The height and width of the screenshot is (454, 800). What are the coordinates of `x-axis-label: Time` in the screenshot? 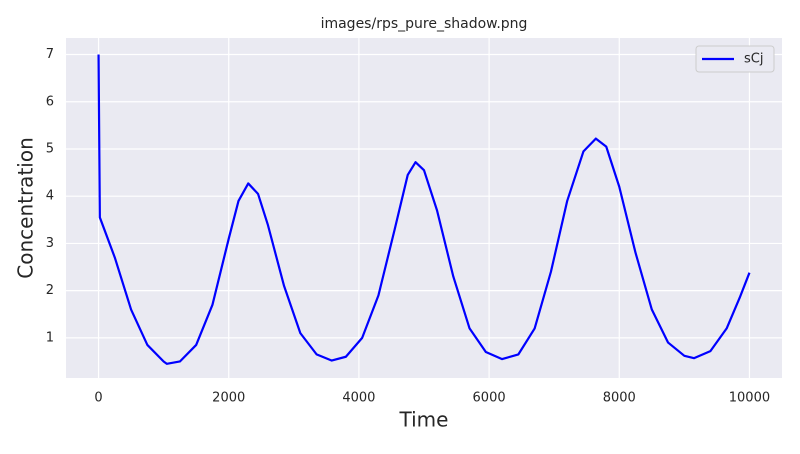 It's located at (424, 420).